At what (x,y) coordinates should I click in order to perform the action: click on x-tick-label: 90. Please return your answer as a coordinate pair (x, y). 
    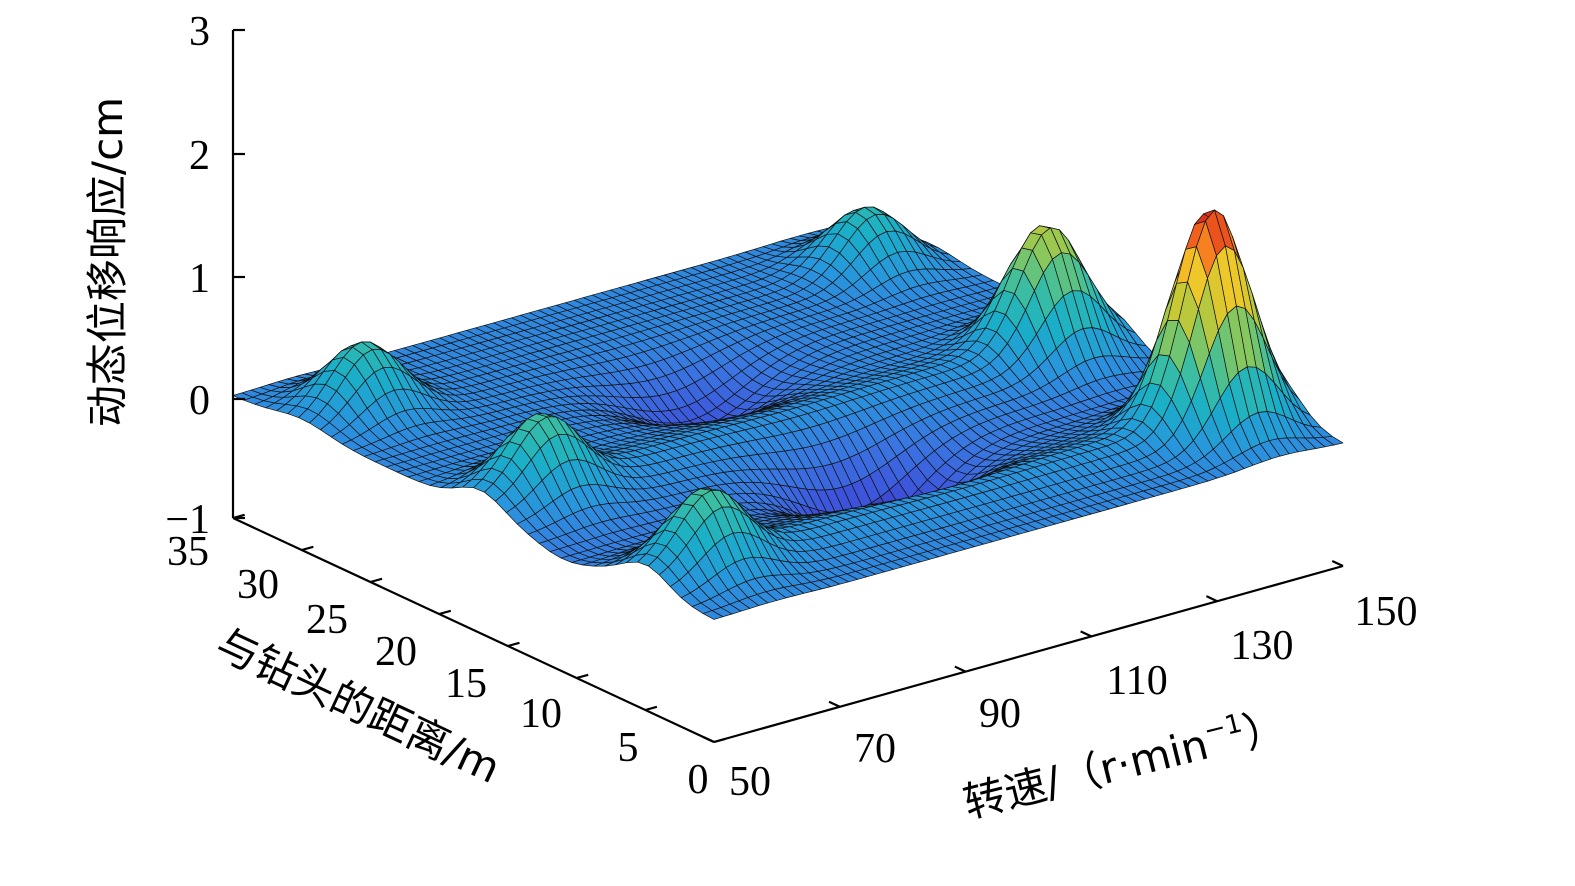
    Looking at the image, I should click on (1000, 714).